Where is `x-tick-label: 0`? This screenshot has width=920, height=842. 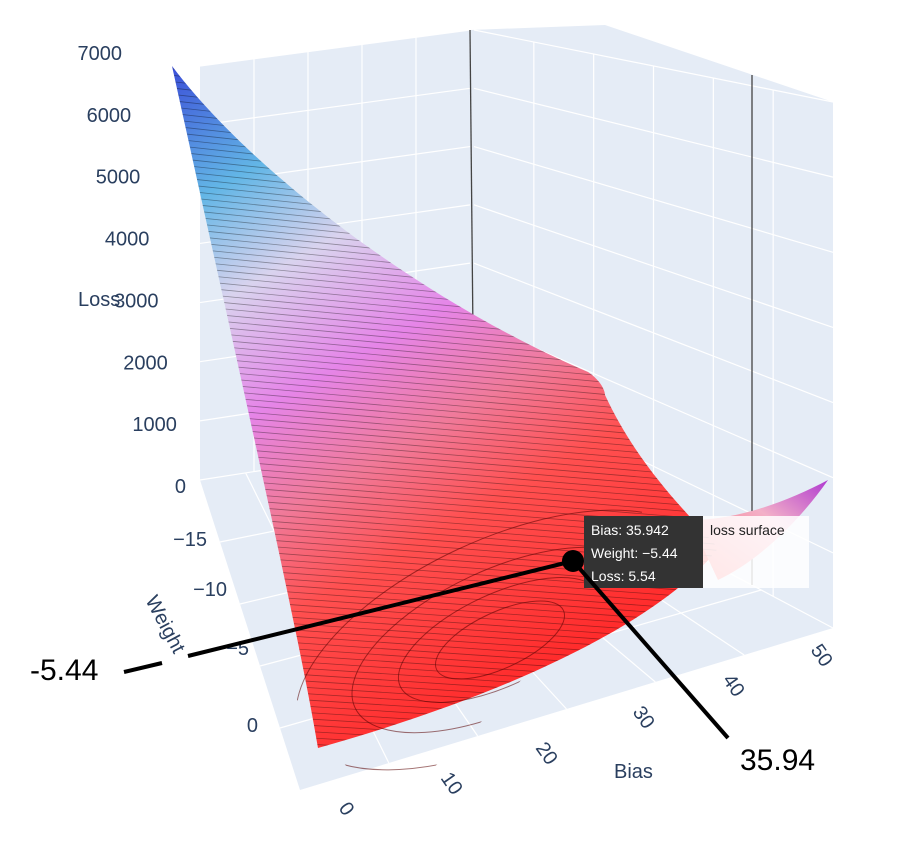 x-tick-label: 0 is located at coordinates (346, 809).